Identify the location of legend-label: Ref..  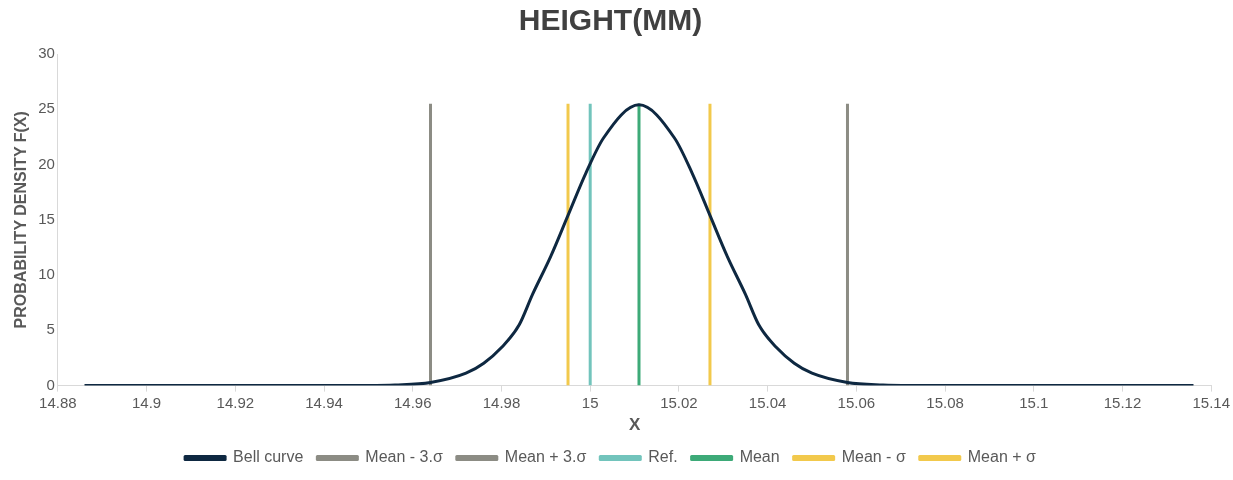
(663, 457).